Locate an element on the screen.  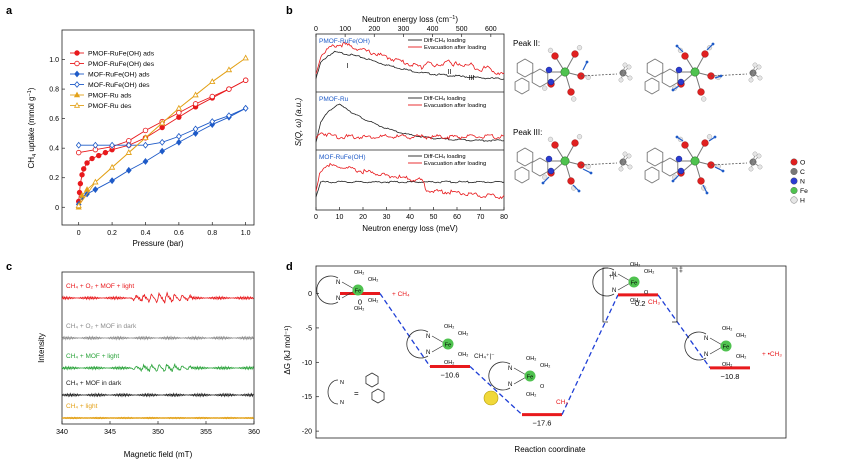
panel-a-xtick-label: 0.8 is located at coordinates (212, 233).